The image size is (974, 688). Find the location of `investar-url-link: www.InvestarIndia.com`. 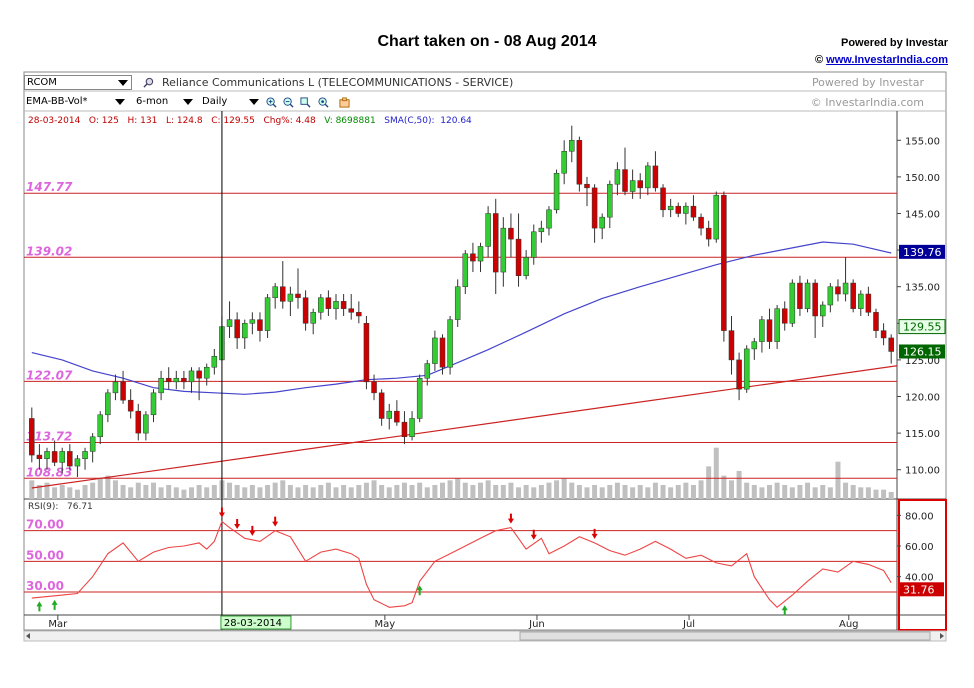

investar-url-link: www.InvestarIndia.com is located at coordinates (887, 60).